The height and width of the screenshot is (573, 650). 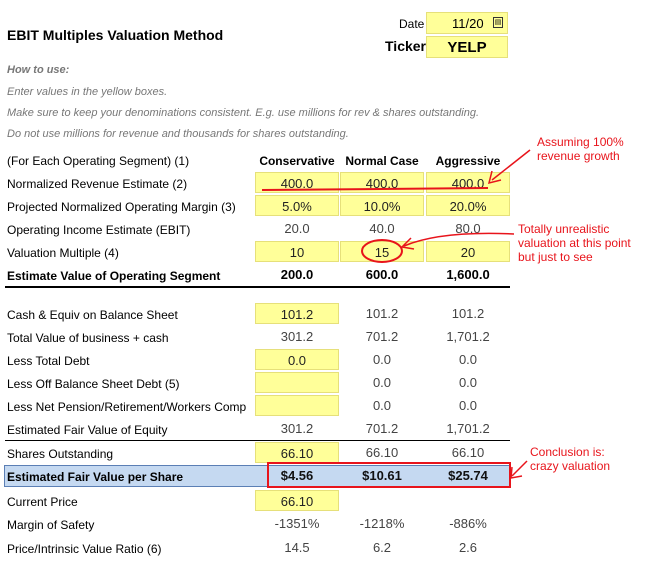 What do you see at coordinates (297, 313) in the screenshot?
I see `cash-conservative-input: 101.2` at bounding box center [297, 313].